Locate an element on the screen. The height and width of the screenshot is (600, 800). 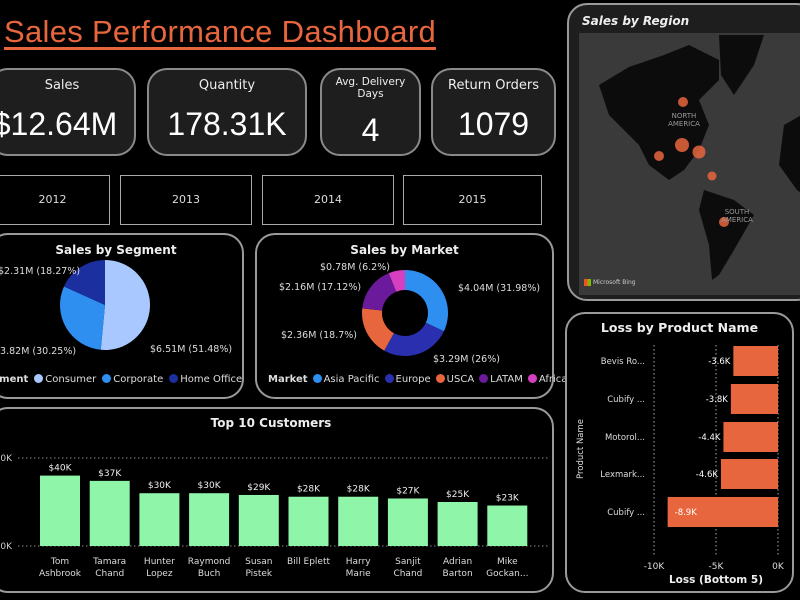
x-tick-label: Chand is located at coordinates (407, 574).